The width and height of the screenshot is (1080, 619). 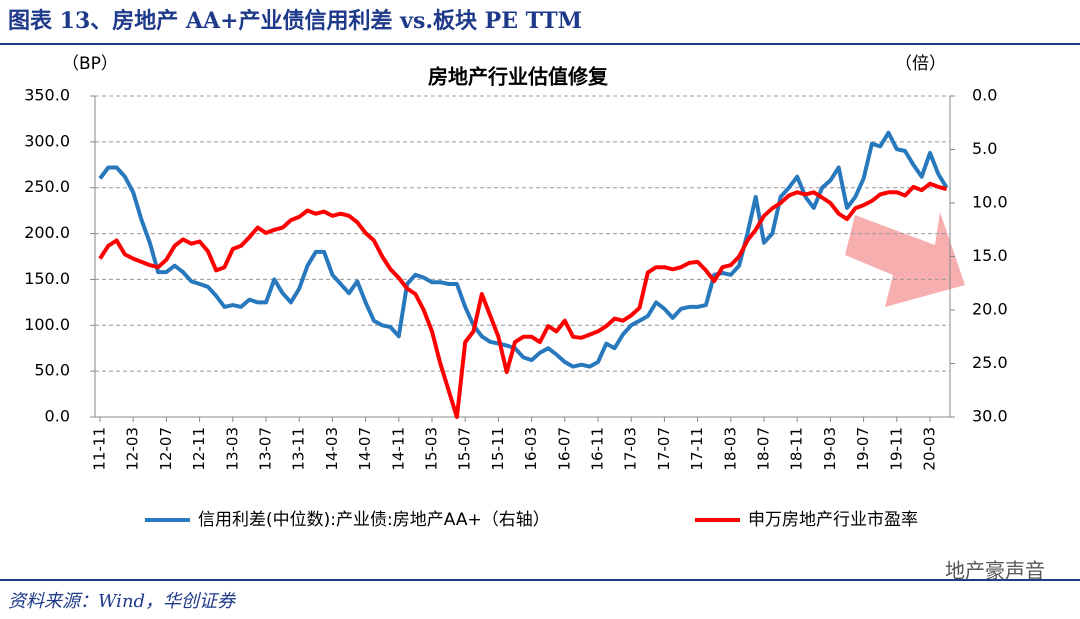 I want to click on source: 资料来源：Wind，华创证券, so click(x=122, y=601).